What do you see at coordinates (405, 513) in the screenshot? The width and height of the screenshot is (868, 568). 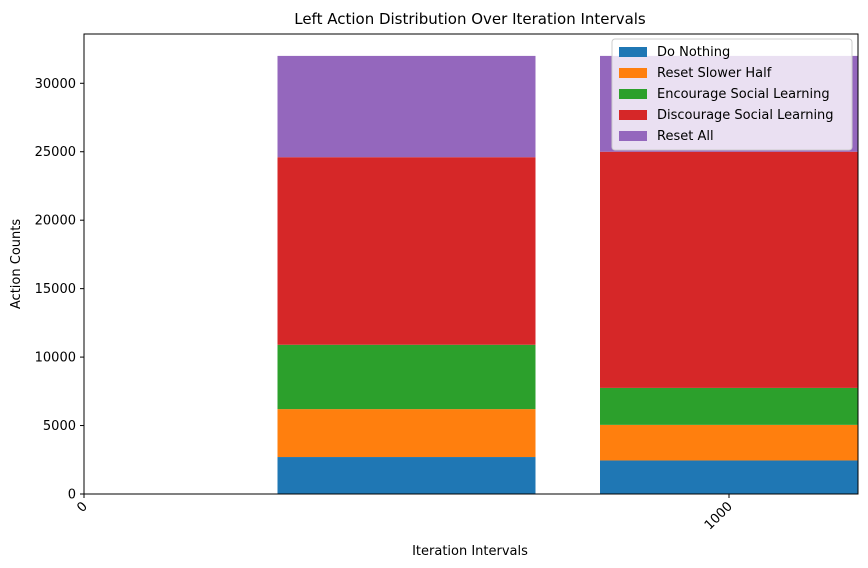 I see `x-axis: 0 1000` at bounding box center [405, 513].